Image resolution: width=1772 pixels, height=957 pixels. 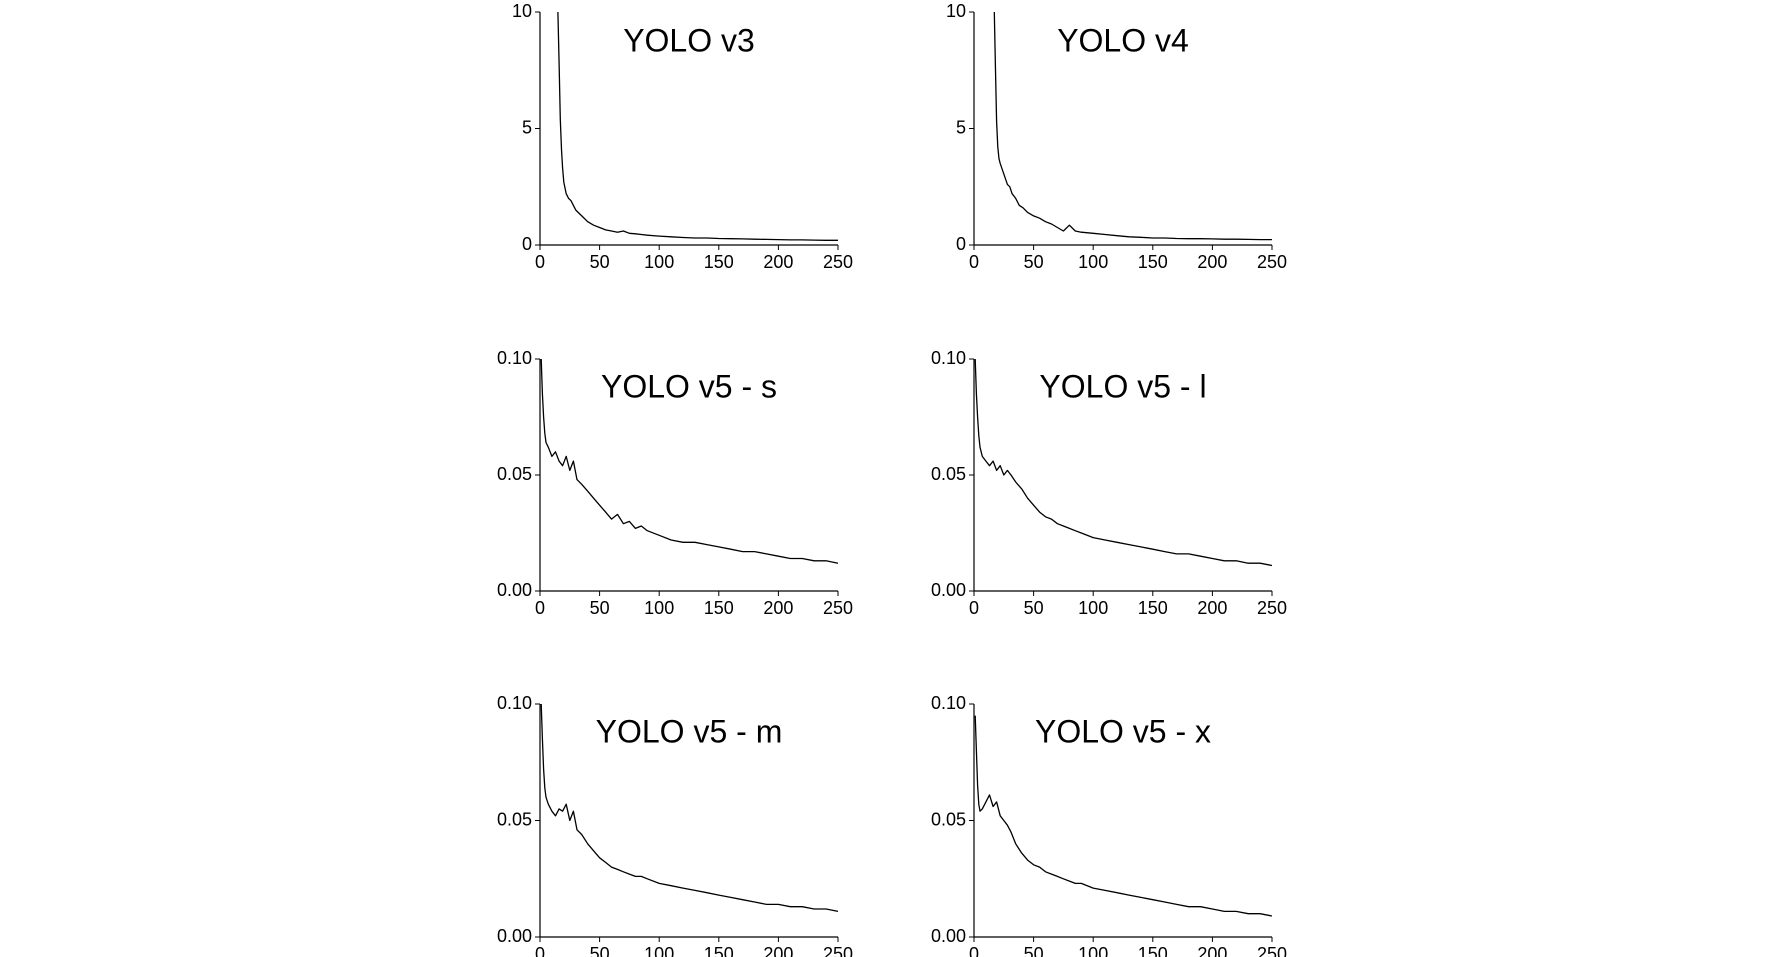 What do you see at coordinates (689, 731) in the screenshot?
I see `chart-title: YOLO v5 - m` at bounding box center [689, 731].